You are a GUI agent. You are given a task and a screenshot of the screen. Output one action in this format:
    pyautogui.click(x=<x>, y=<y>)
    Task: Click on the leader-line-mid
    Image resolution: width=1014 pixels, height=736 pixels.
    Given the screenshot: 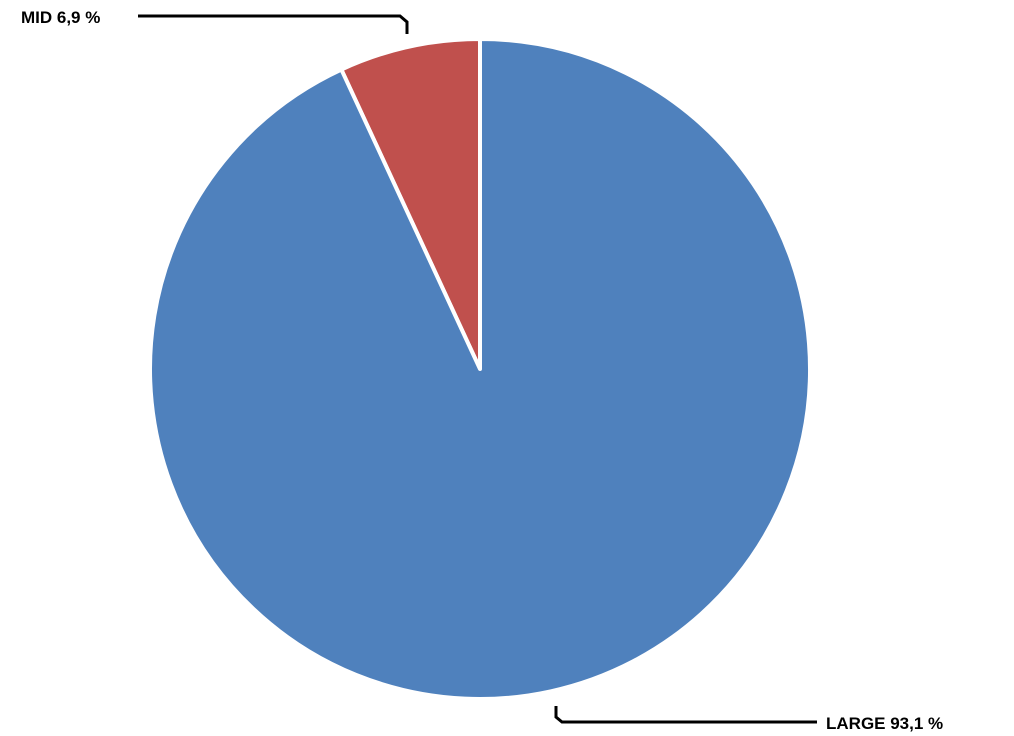 What is the action you would take?
    pyautogui.click(x=273, y=24)
    